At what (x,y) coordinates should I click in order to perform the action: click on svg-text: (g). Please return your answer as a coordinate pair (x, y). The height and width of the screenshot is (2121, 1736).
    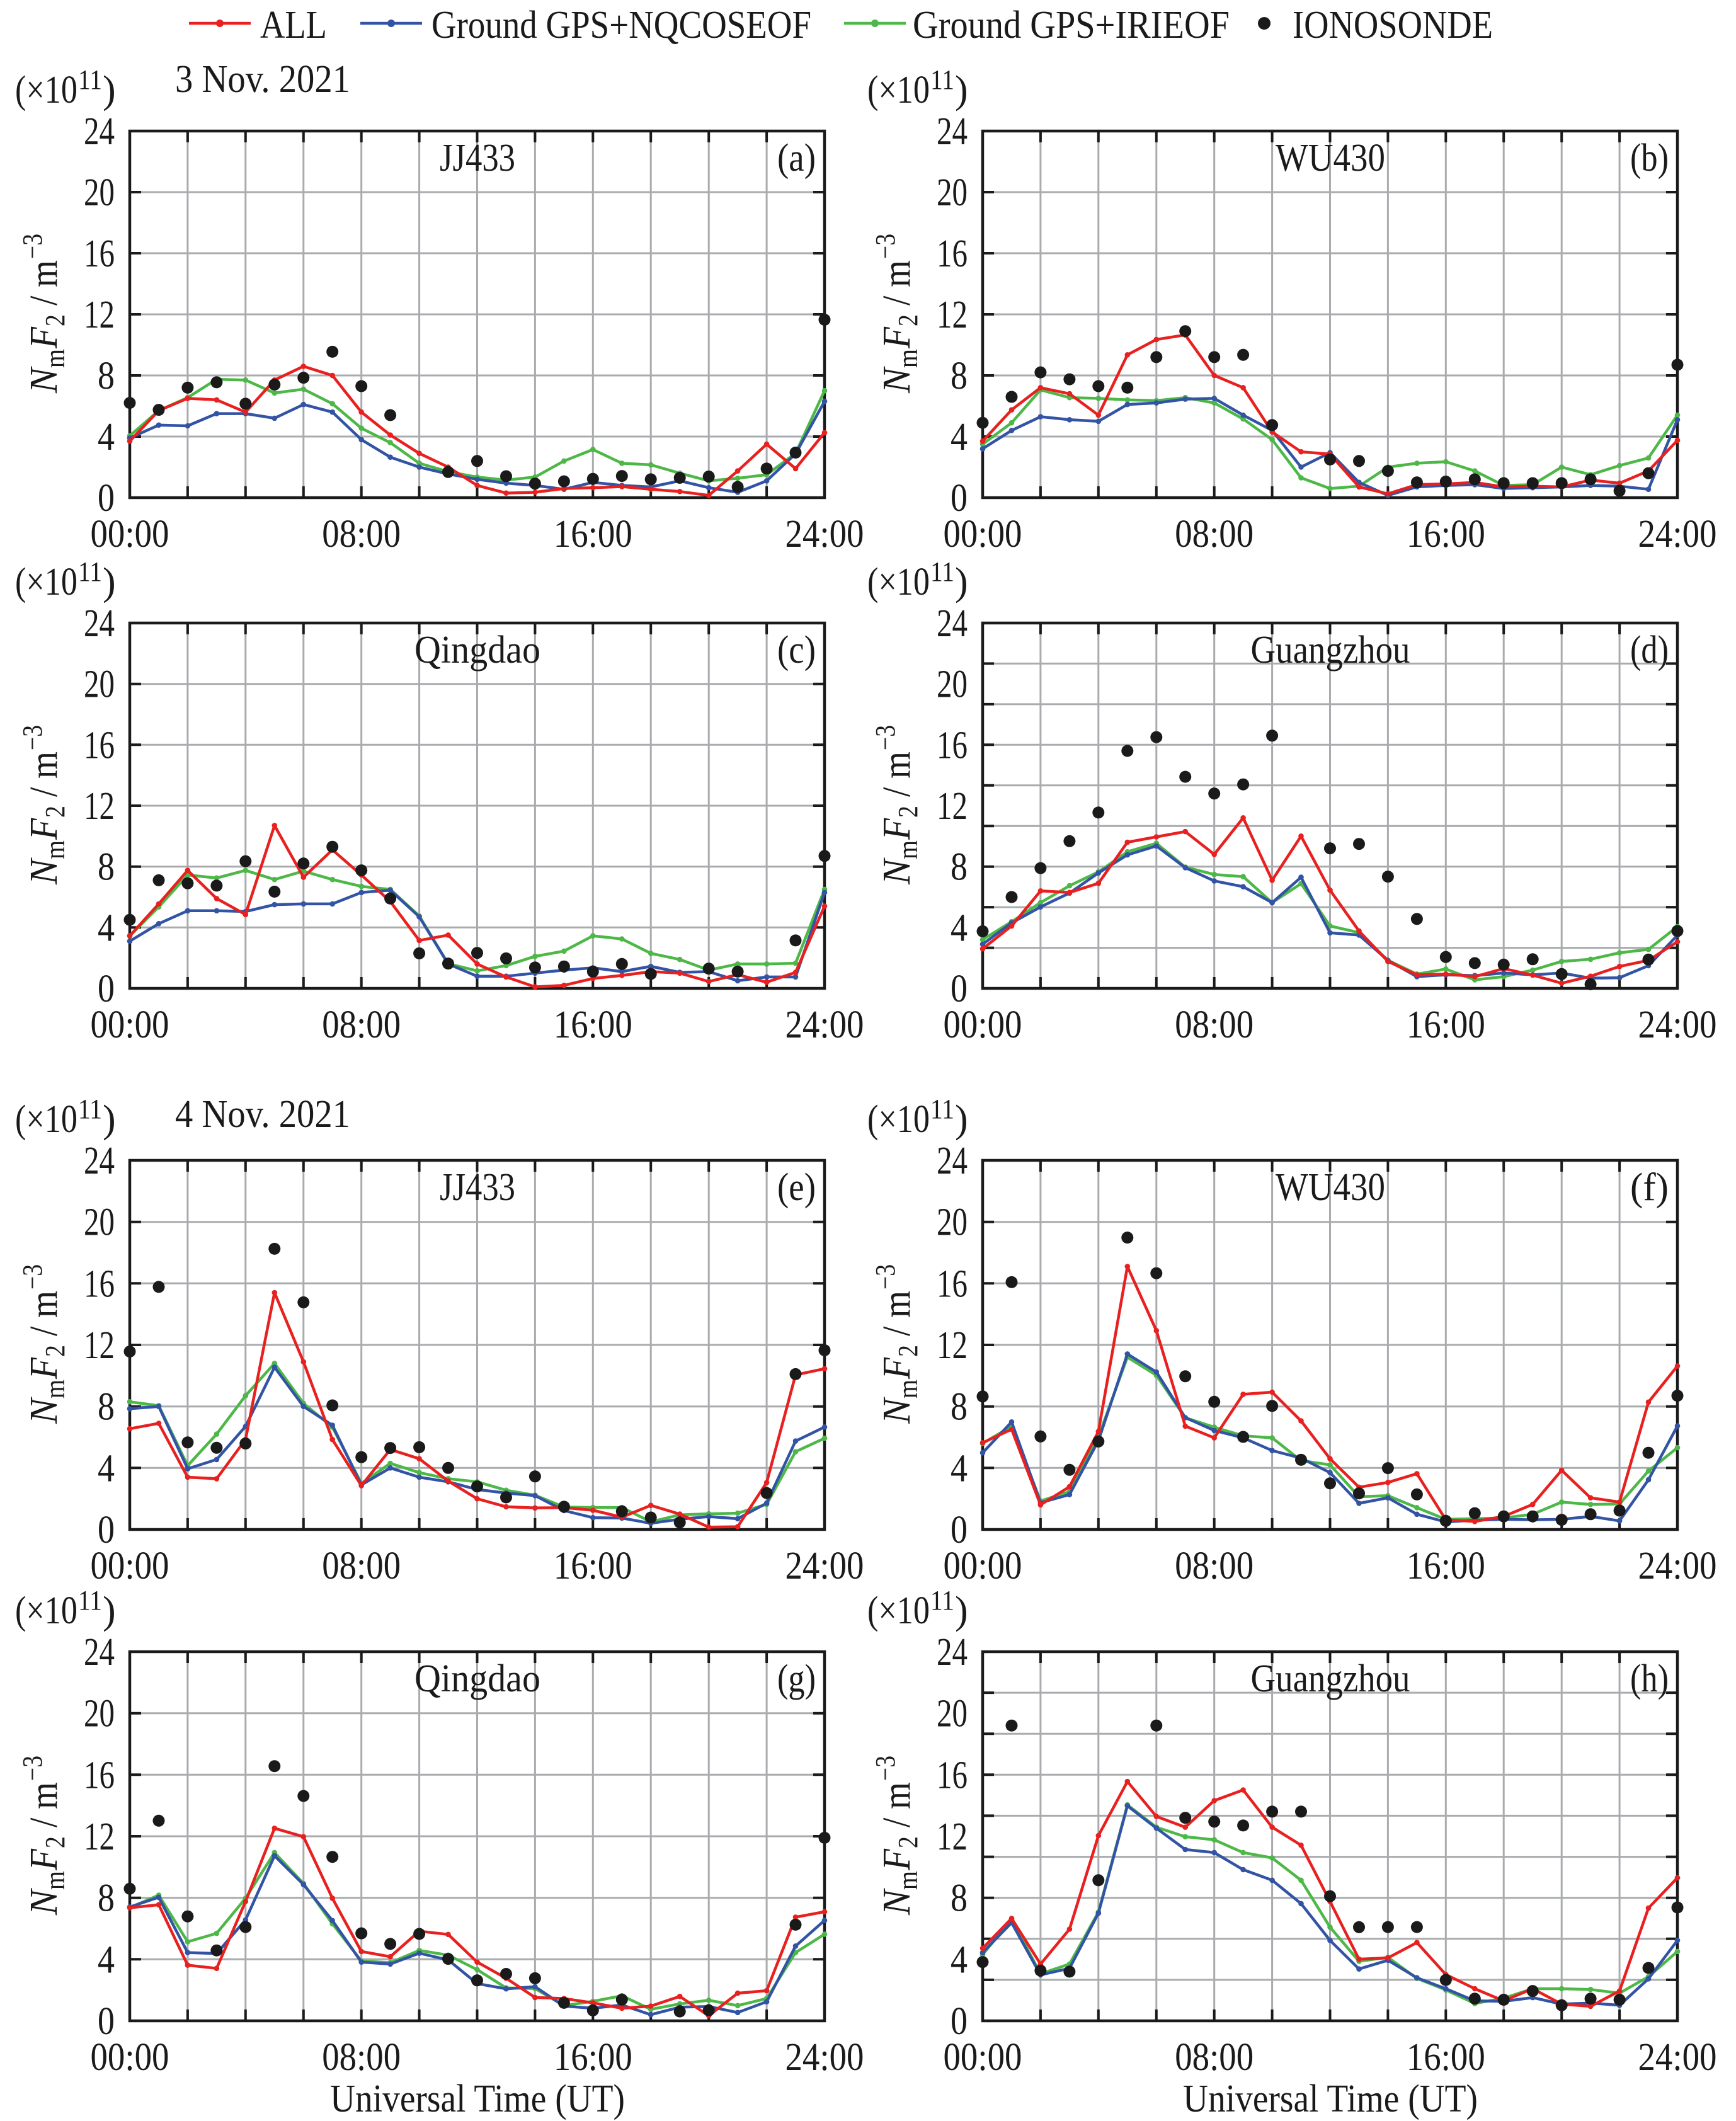
    Looking at the image, I should click on (796, 1678).